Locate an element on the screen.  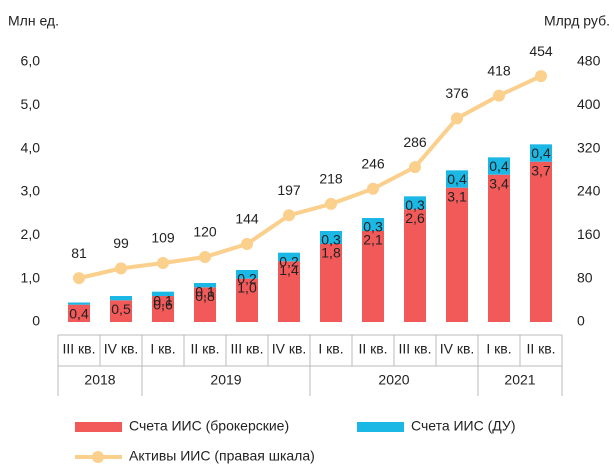
y2-tick-label: 480 is located at coordinates (589, 61).